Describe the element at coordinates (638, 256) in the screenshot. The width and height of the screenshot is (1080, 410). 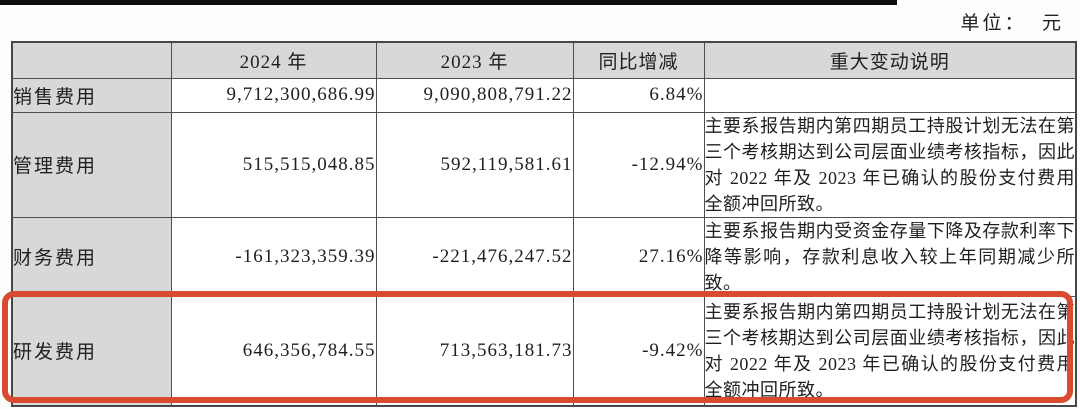
I see `yoy-change-value: 27.16%` at that location.